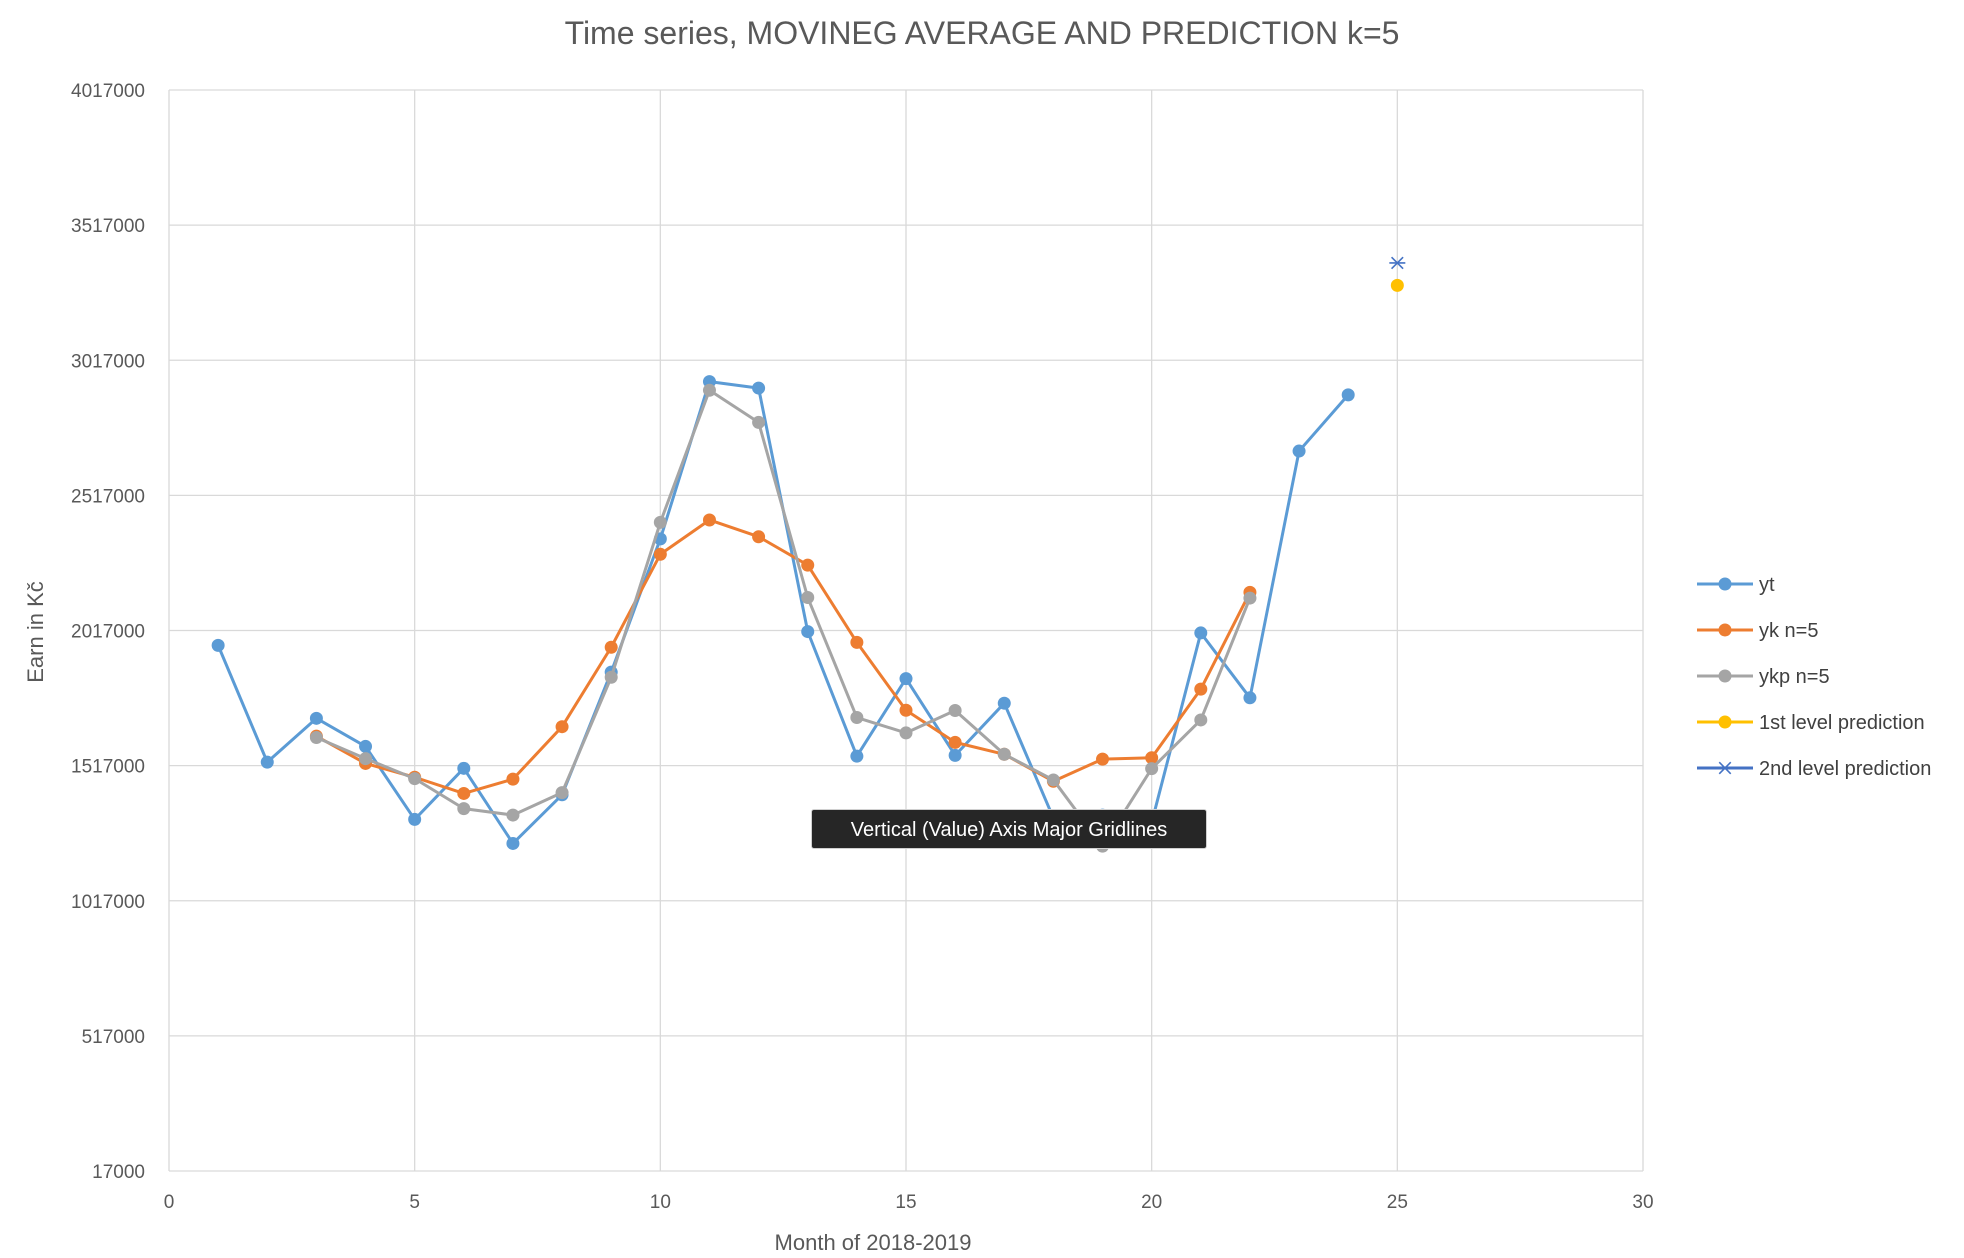 The height and width of the screenshot is (1258, 1964). What do you see at coordinates (1397, 1202) in the screenshot?
I see `x-tick-label: 25` at bounding box center [1397, 1202].